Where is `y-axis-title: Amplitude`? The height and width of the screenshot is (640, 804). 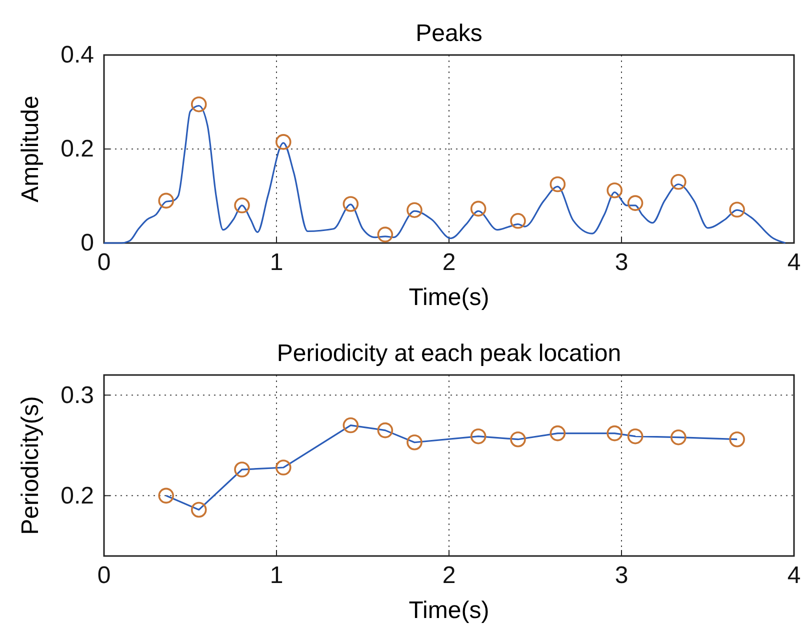 y-axis-title: Amplitude is located at coordinates (30, 149).